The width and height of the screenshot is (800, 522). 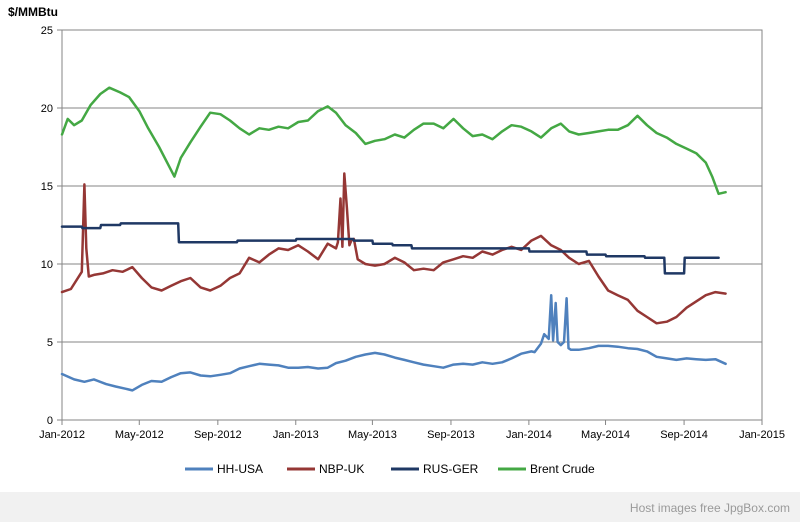 What do you see at coordinates (562, 469) in the screenshot?
I see `legend-label-3: Brent Crude` at bounding box center [562, 469].